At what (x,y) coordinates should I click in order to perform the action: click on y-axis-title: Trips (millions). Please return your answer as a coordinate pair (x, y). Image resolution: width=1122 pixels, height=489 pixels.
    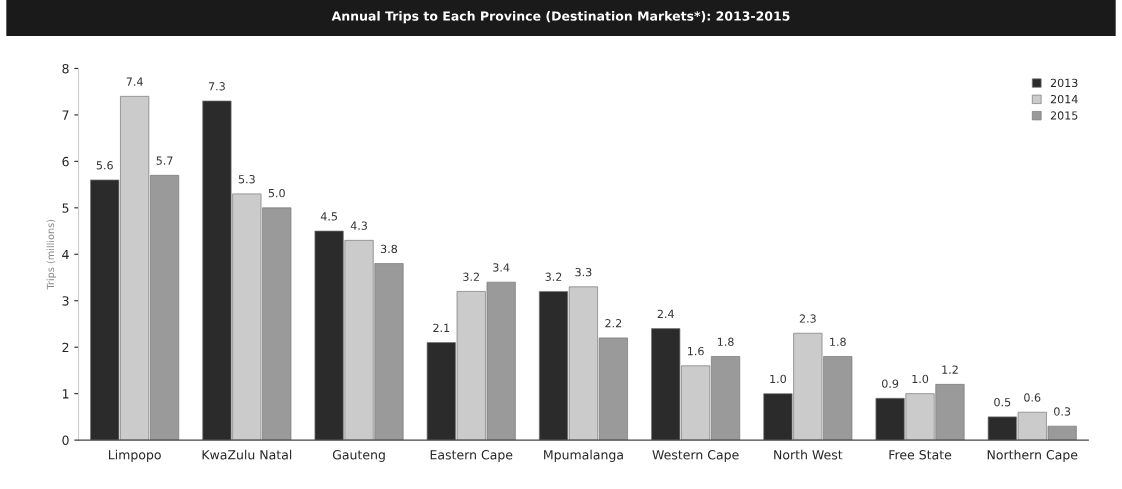
    Looking at the image, I should click on (51, 254).